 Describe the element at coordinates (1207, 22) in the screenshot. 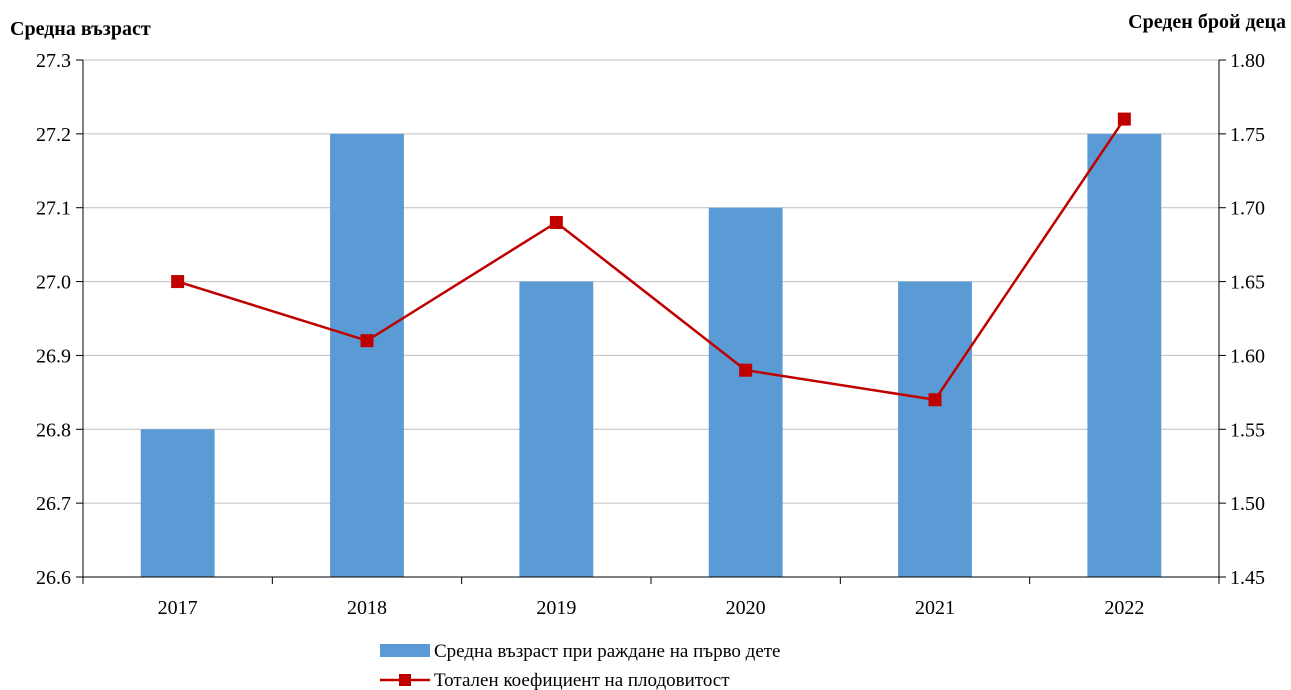

I see `right-axis-title: Среден брой деца` at that location.